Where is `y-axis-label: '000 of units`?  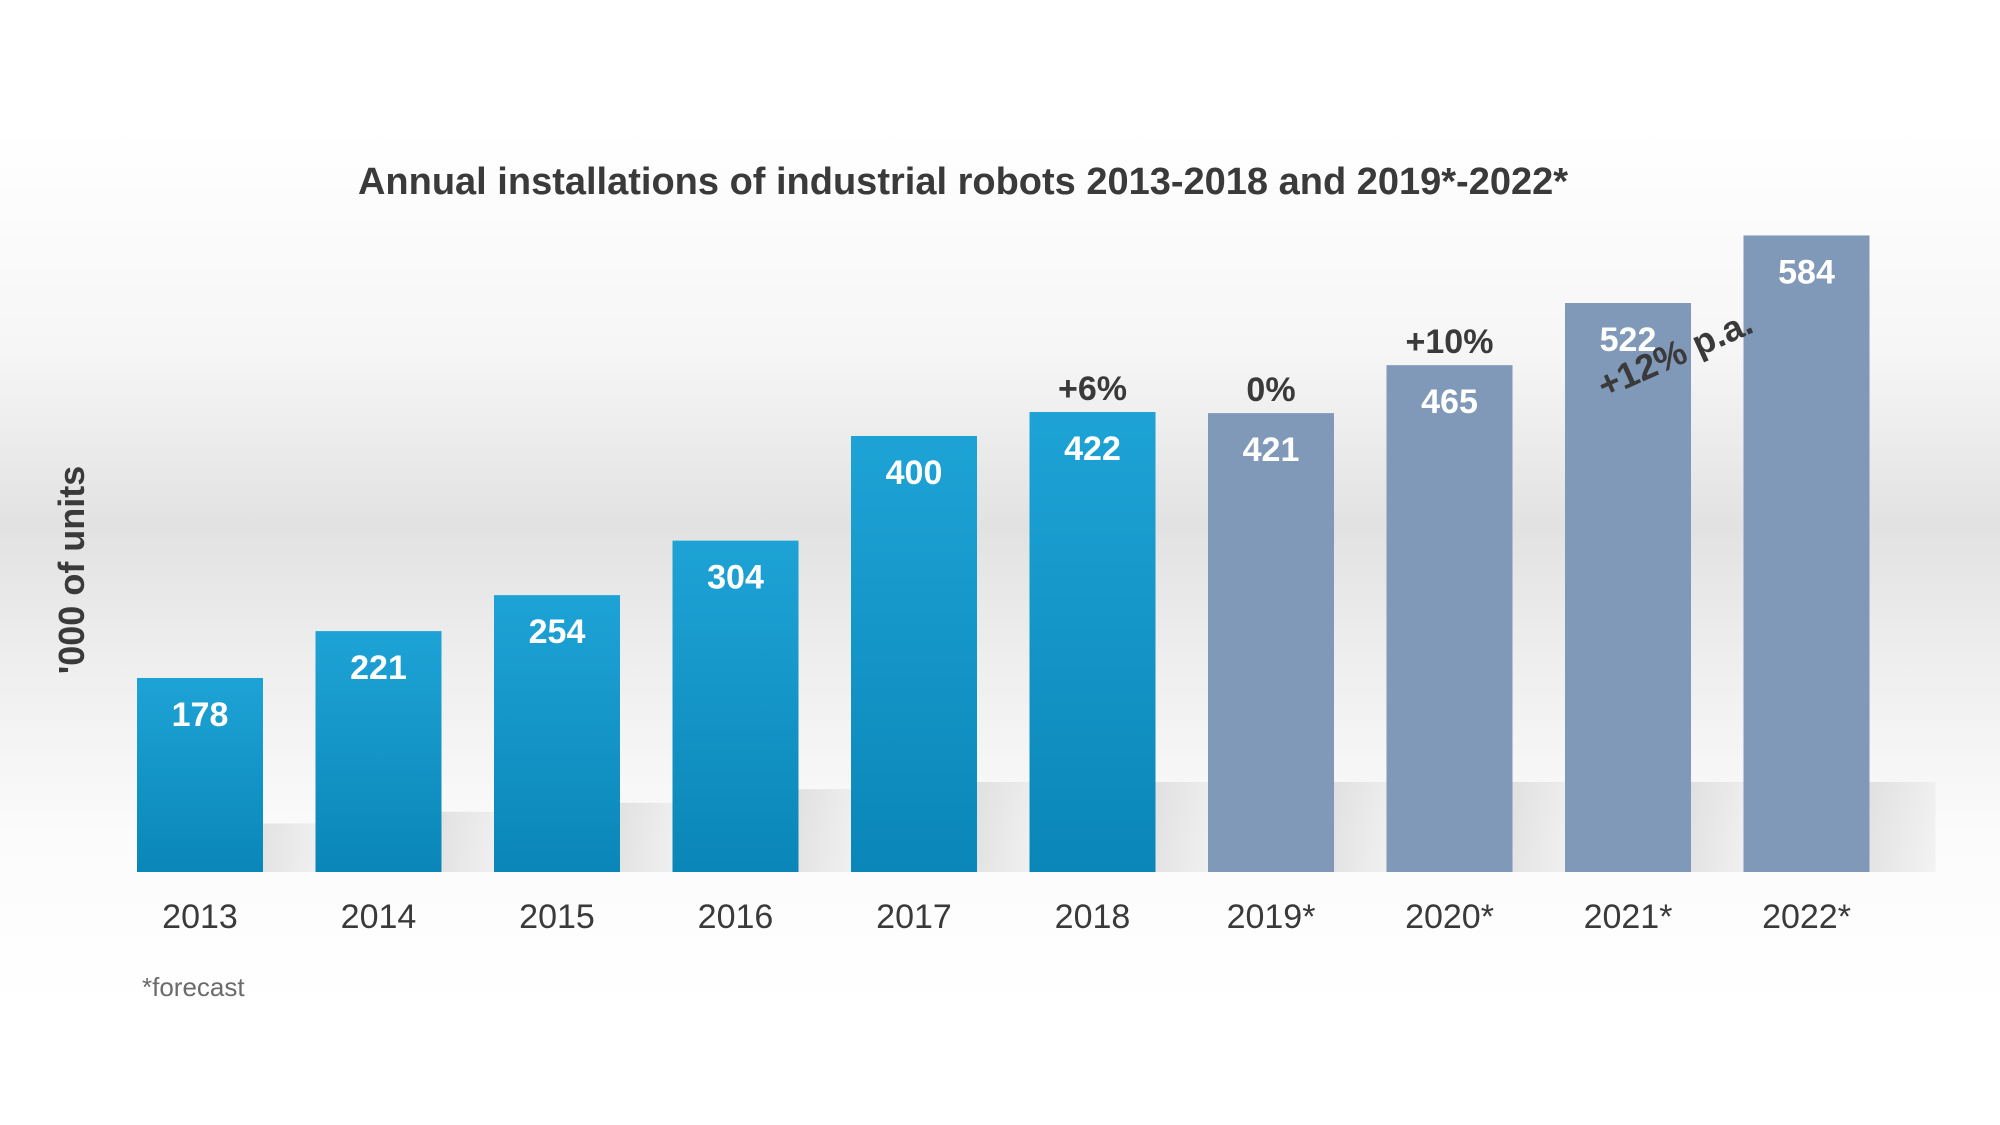
y-axis-label: '000 of units is located at coordinates (71, 570).